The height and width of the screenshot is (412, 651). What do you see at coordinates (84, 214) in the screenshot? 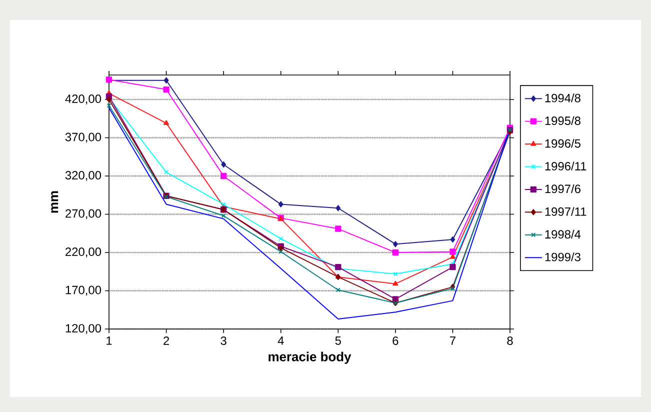
I see `y-tick-label: 270,00` at bounding box center [84, 214].